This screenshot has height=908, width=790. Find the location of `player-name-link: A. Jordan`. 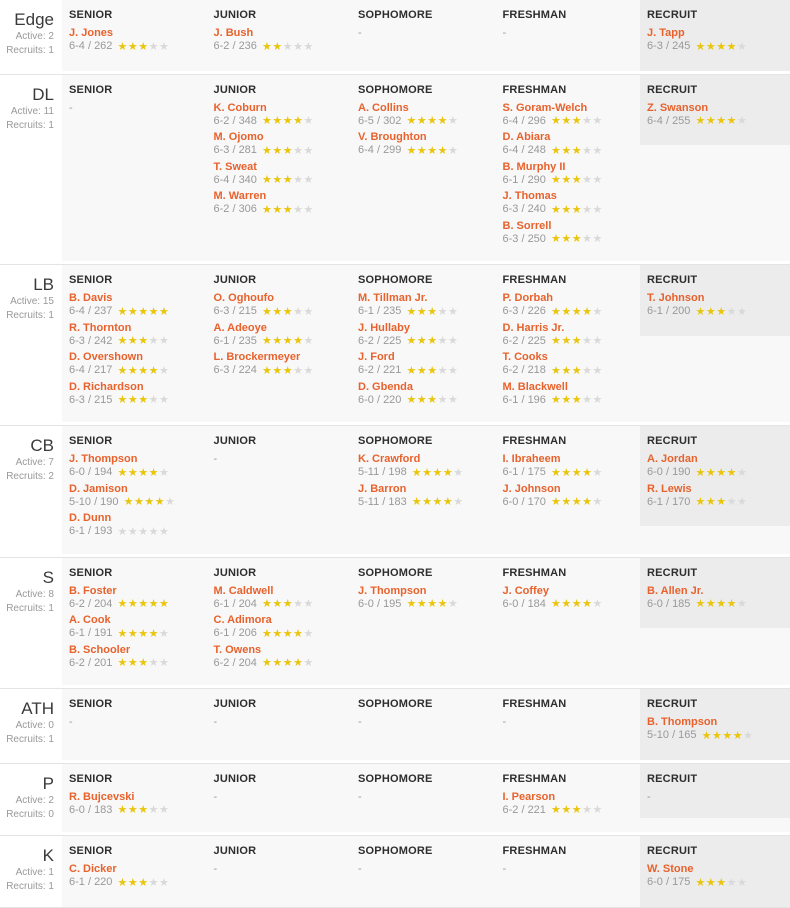

player-name-link: A. Jordan is located at coordinates (672, 459).